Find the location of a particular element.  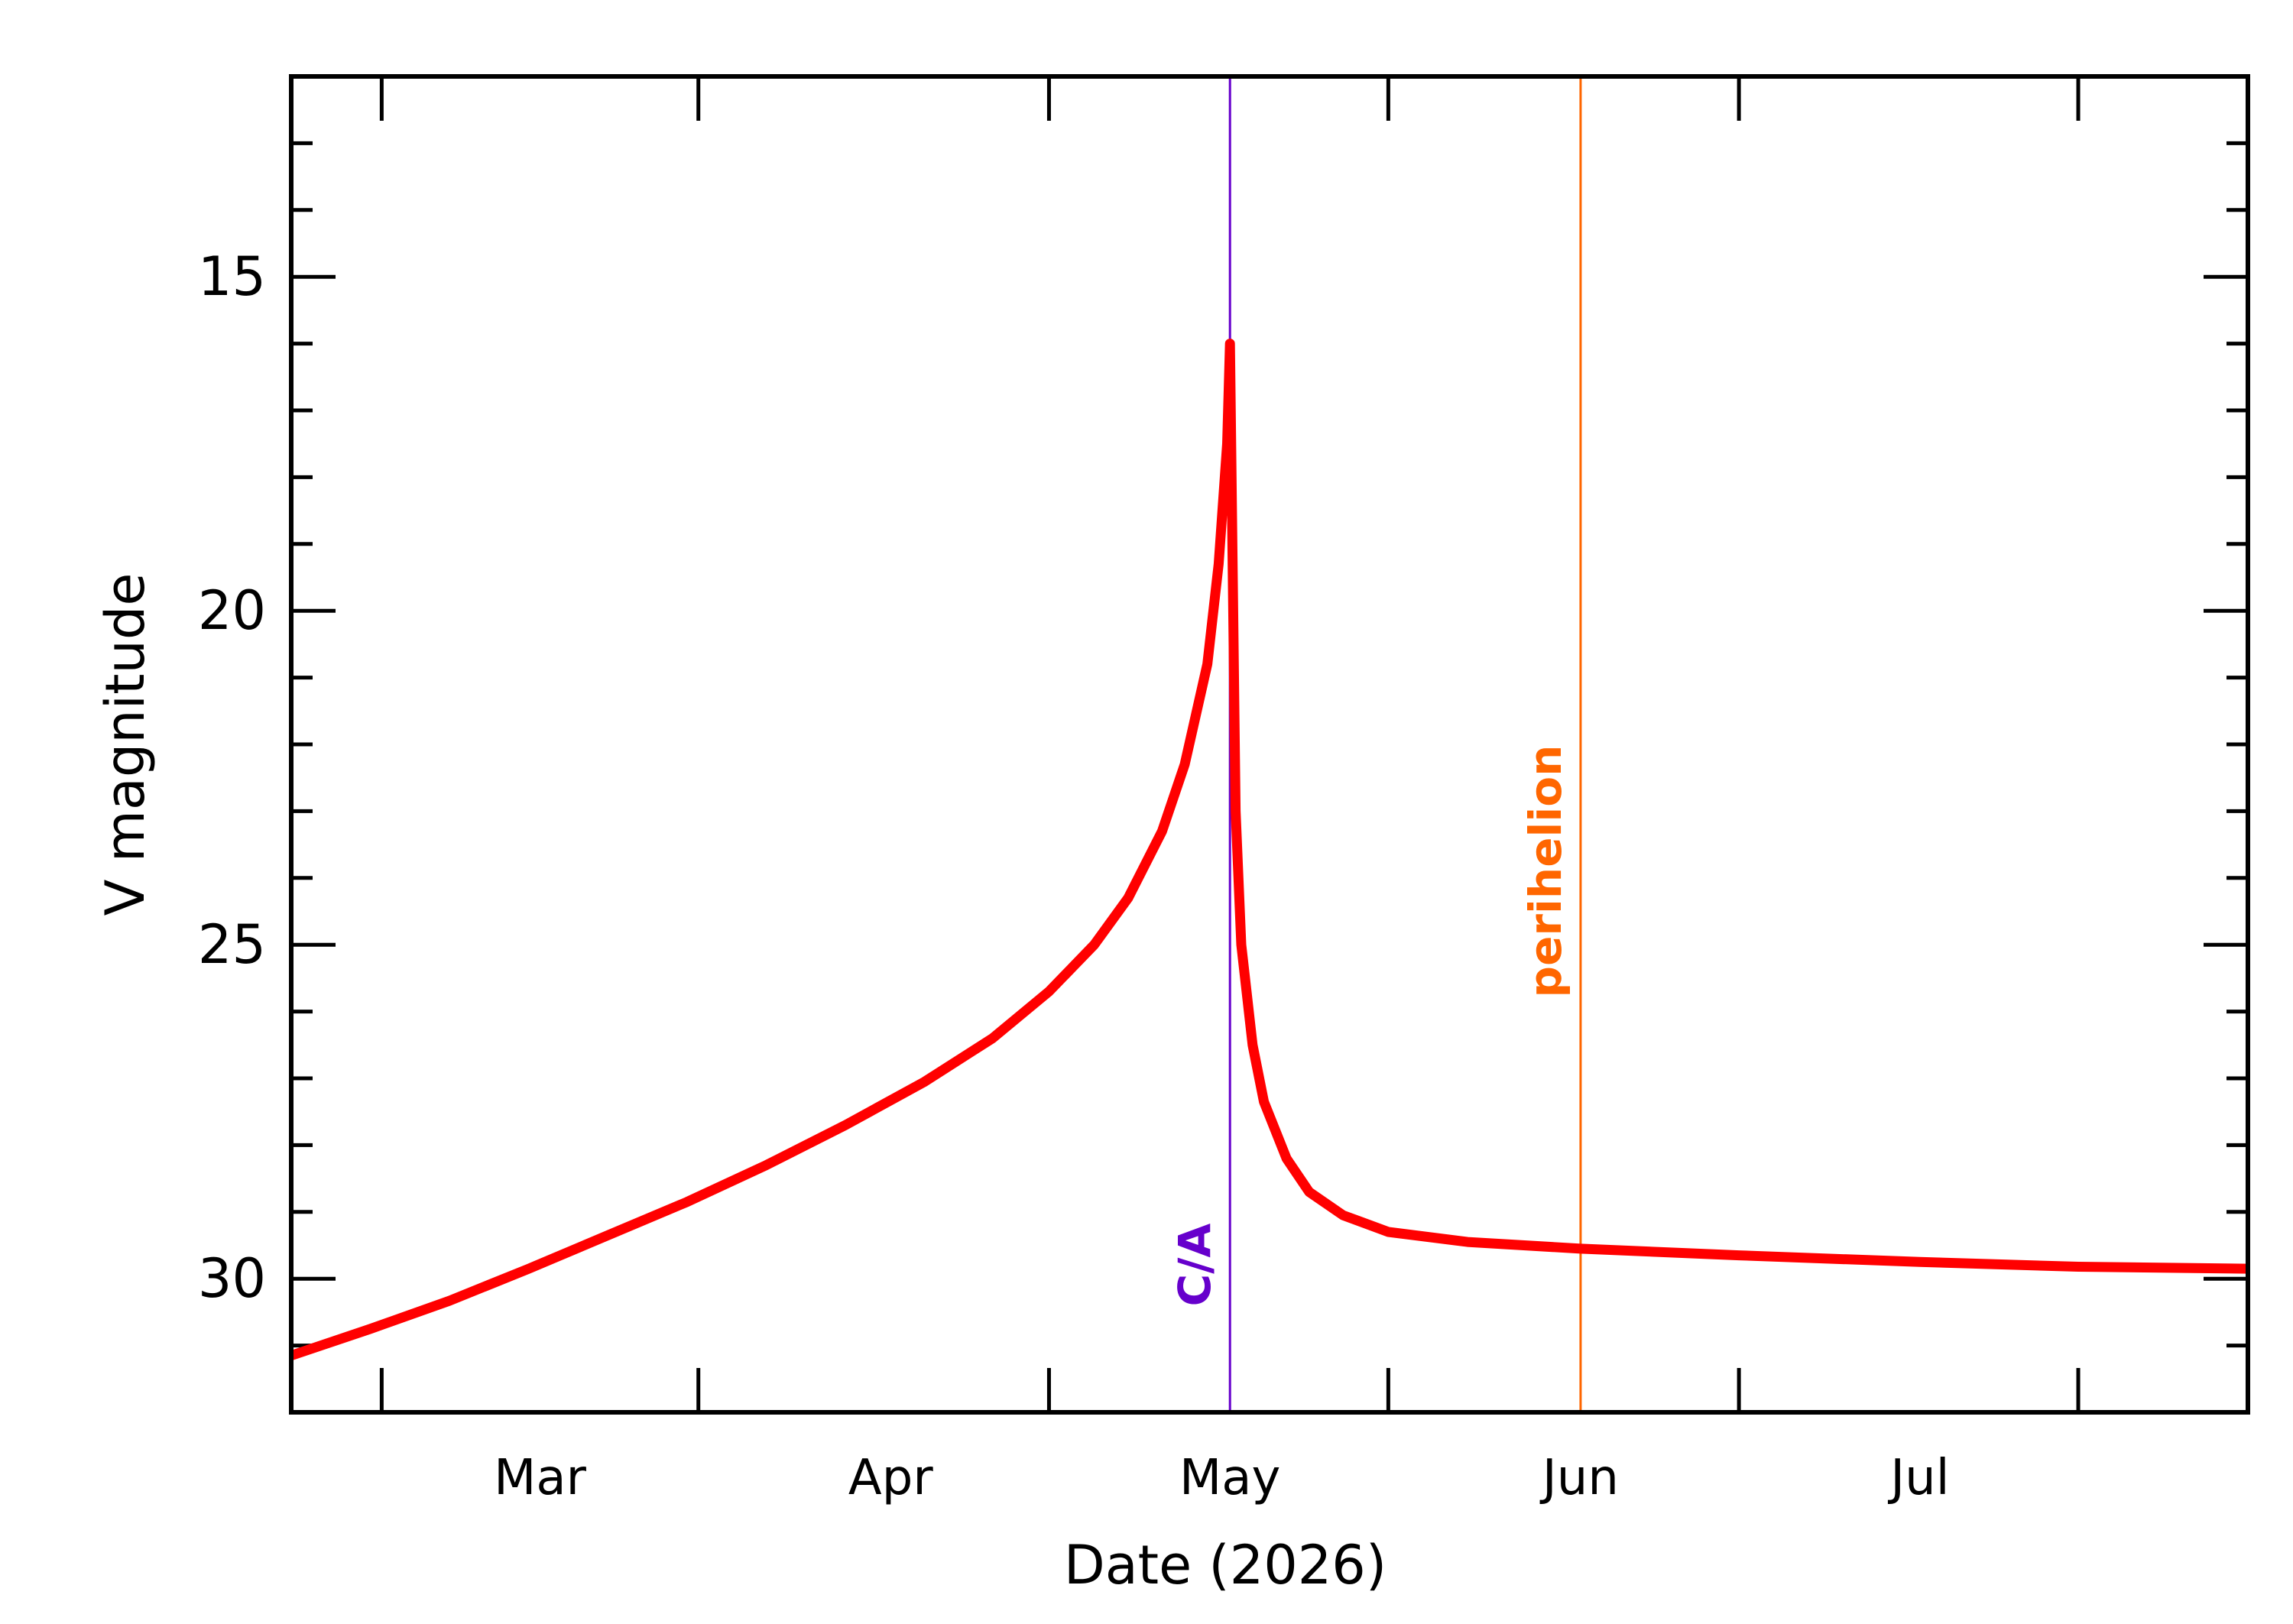

y-axis-title: V magnitude is located at coordinates (125, 744).